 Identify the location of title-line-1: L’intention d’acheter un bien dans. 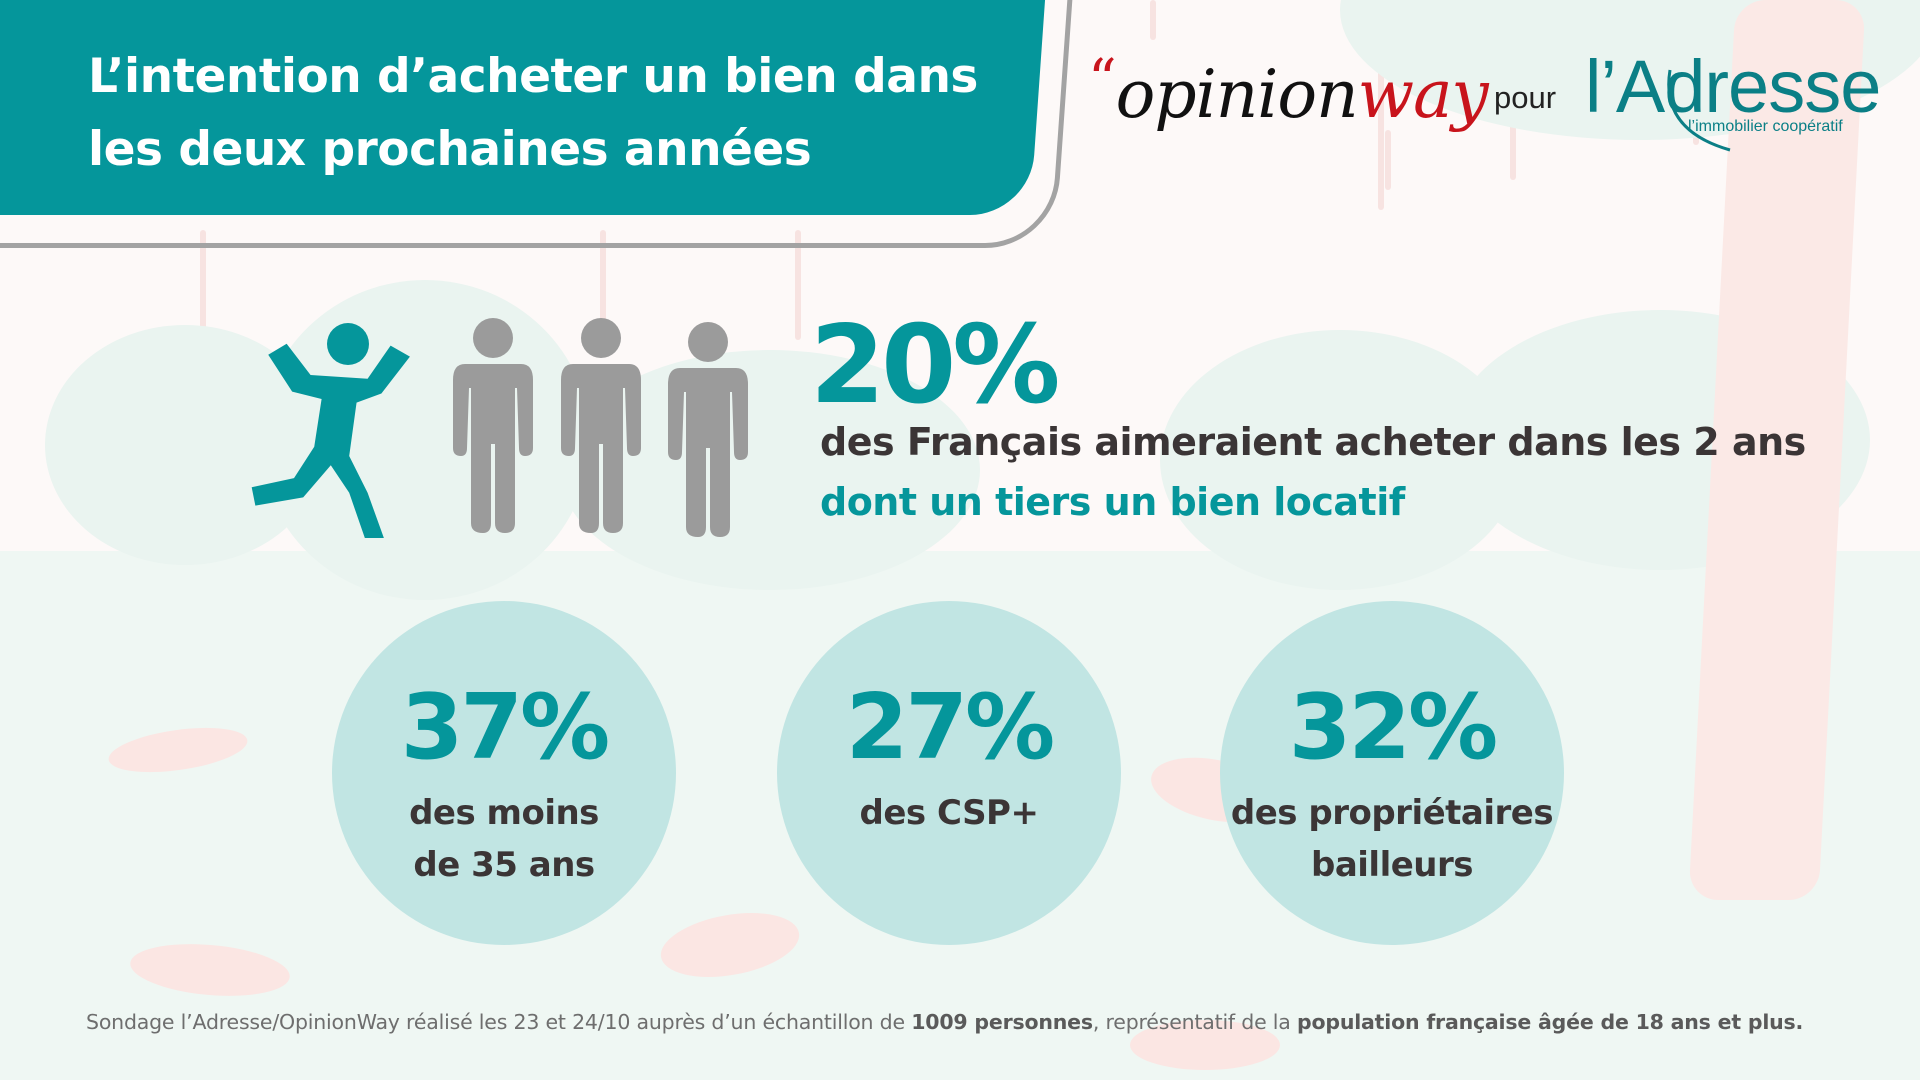
(533, 76).